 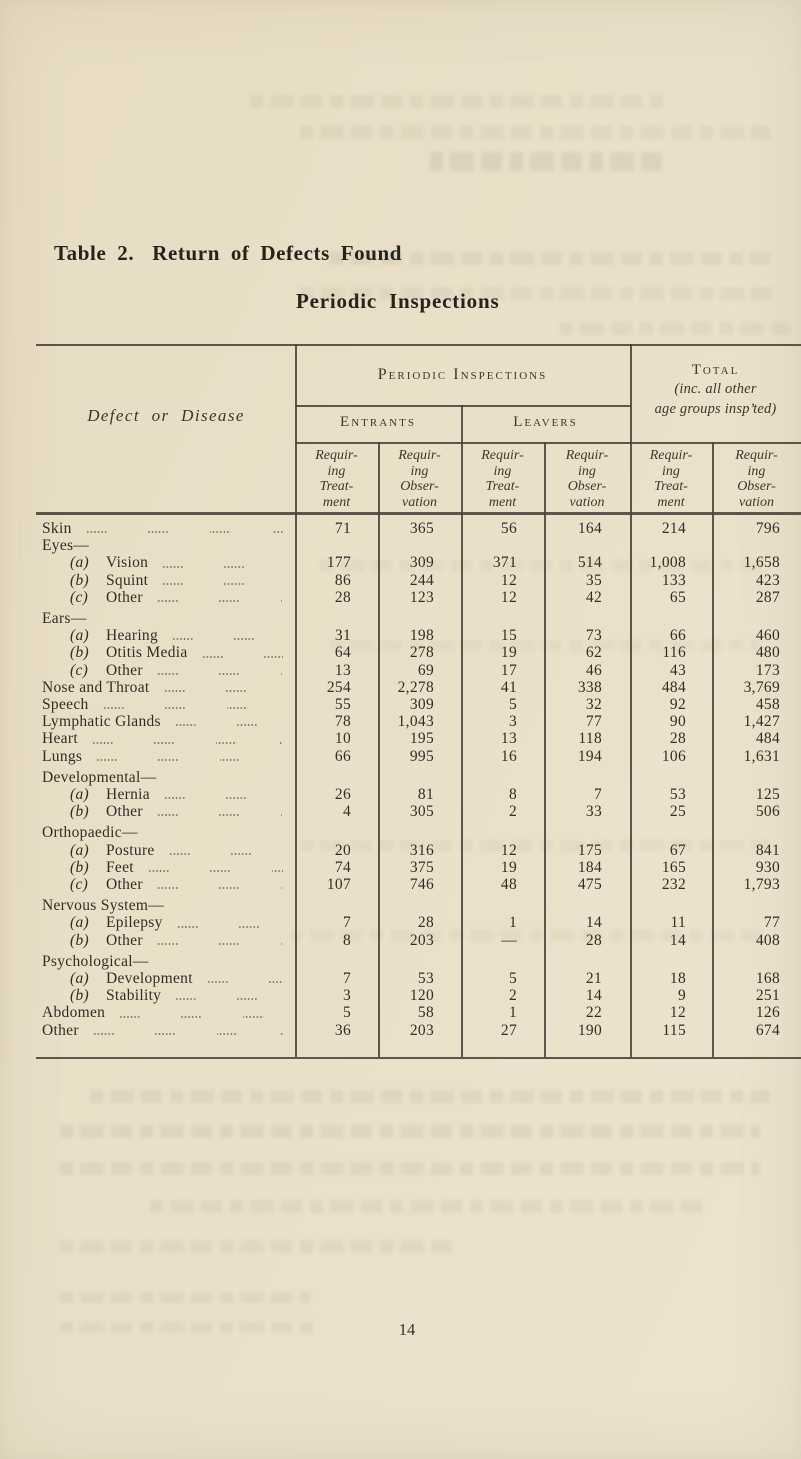 I want to click on row-label: Other, so click(x=124, y=597).